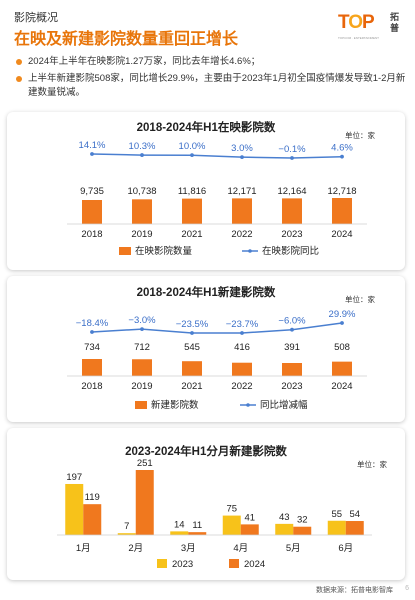 This screenshot has height=600, width=415. I want to click on line-data-label: 4.6%, so click(342, 148).